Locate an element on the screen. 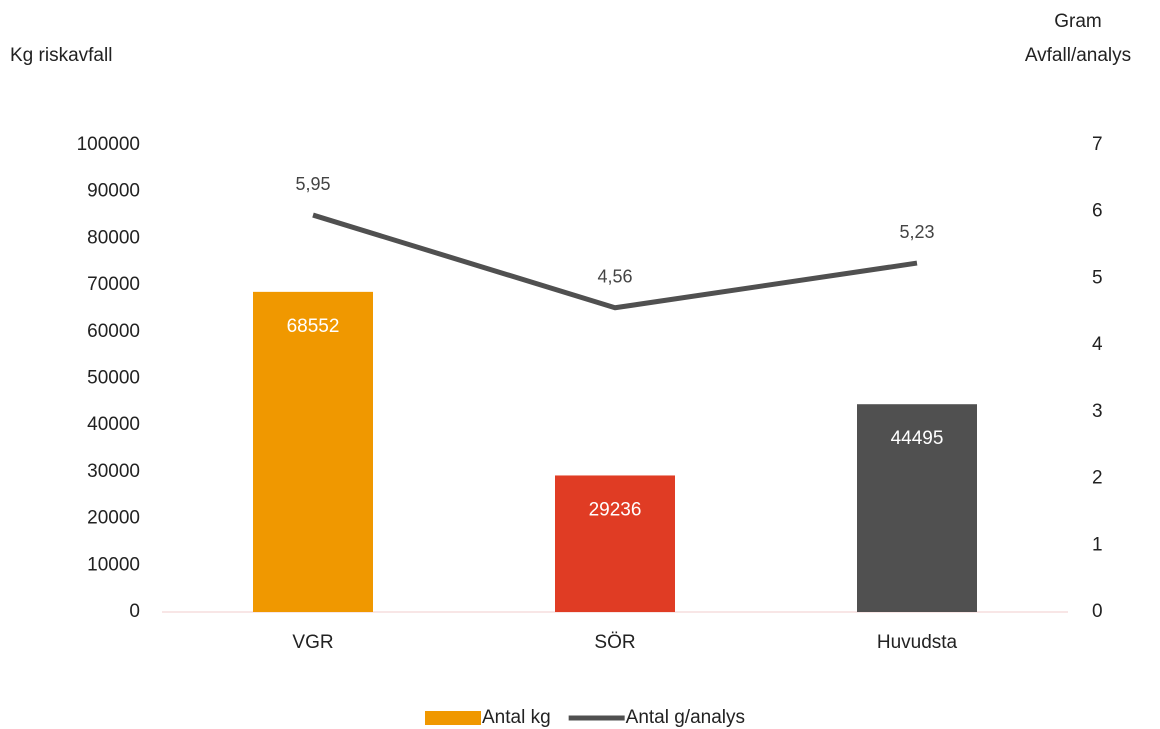 Image resolution: width=1160 pixels, height=729 pixels. legend-swatch is located at coordinates (453, 718).